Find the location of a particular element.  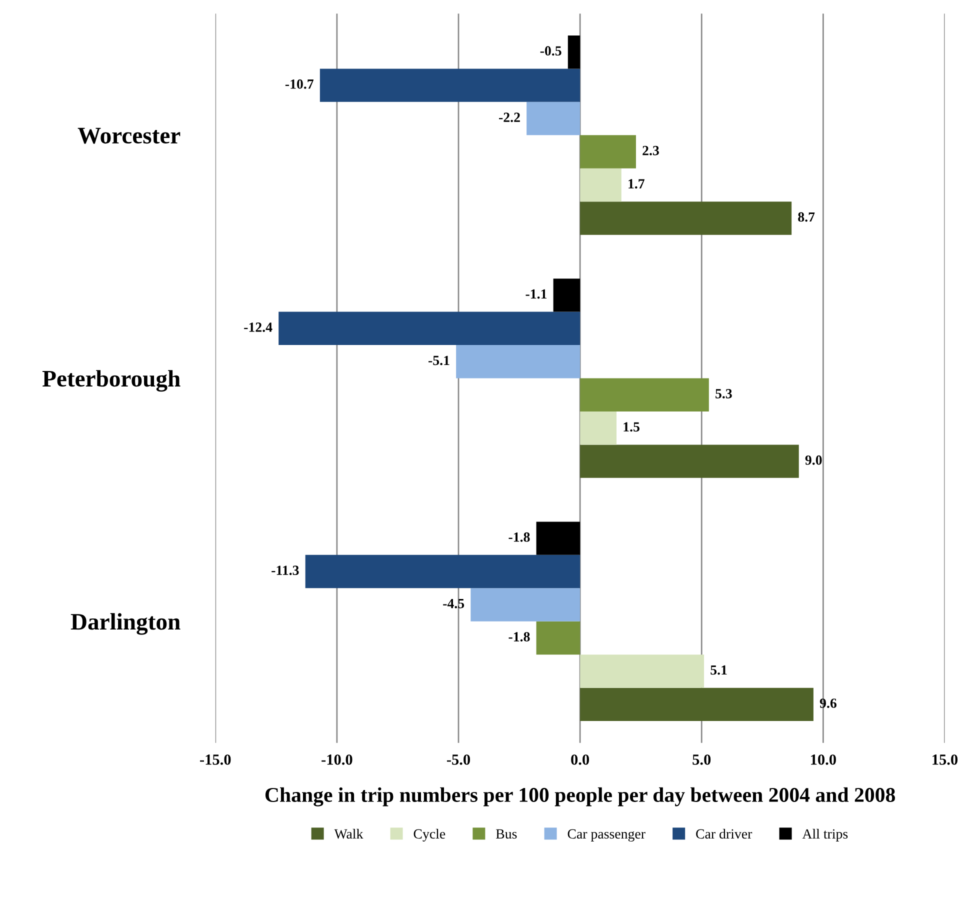

data-label: 9.0 is located at coordinates (813, 460).